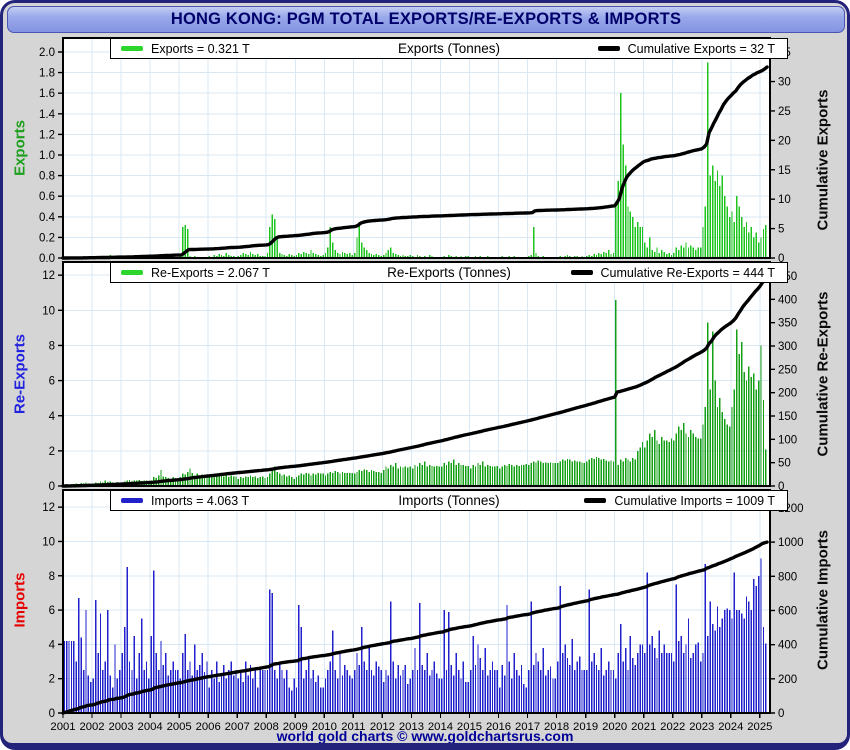 This screenshot has width=850, height=750. Describe the element at coordinates (688, 272) in the screenshot. I see `cumulative-re-exports-label: Cumulative Re-Exports = 444 T` at that location.